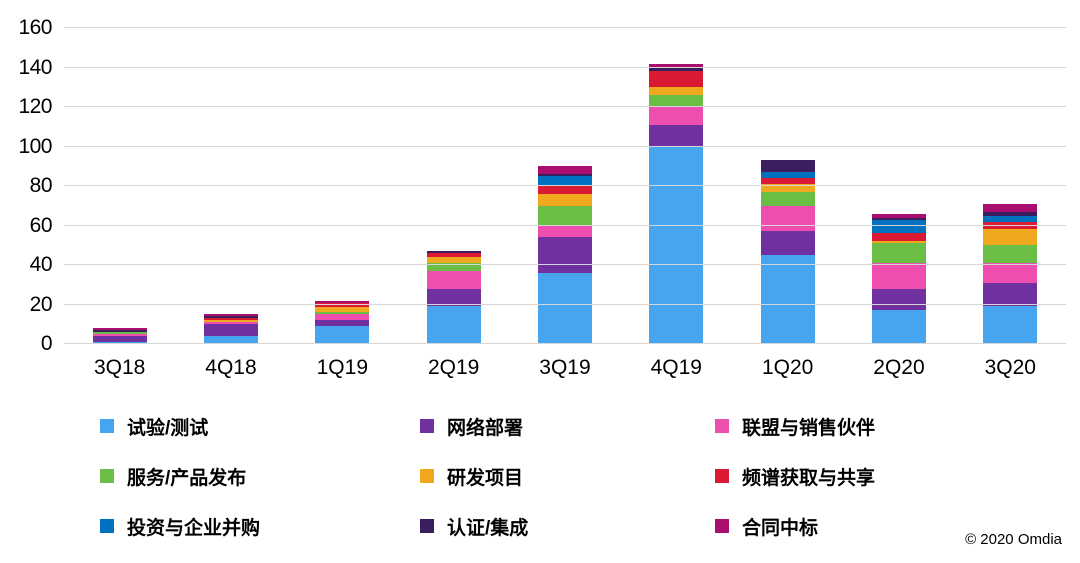 Image resolution: width=1080 pixels, height=563 pixels. I want to click on segment-2Q20-网络部署, so click(898, 299).